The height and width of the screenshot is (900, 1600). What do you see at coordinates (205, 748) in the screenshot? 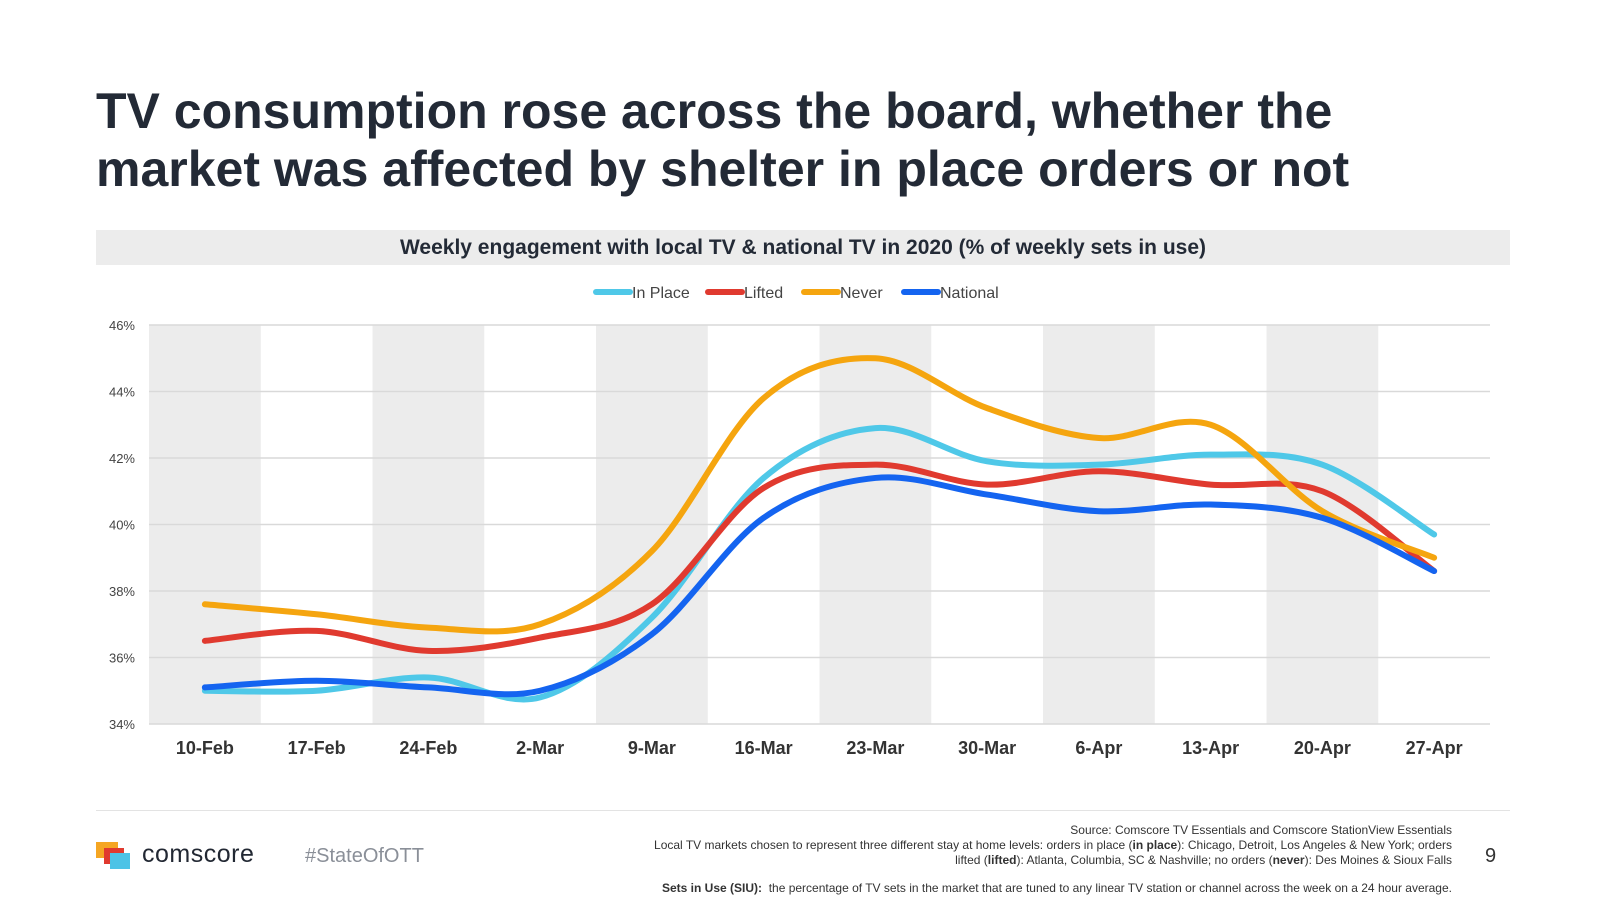
I see `x-tick-label: 10-Feb` at bounding box center [205, 748].